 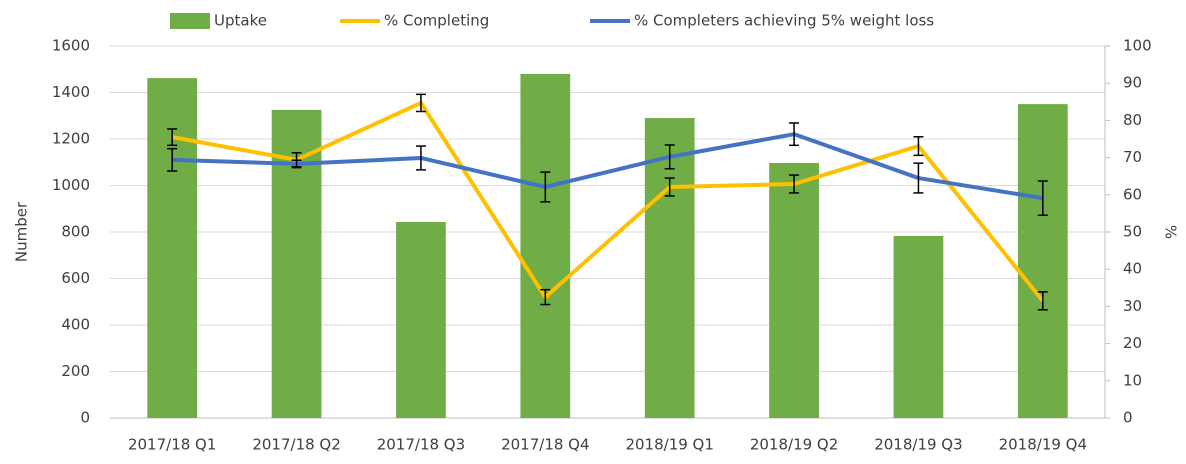 I want to click on x-tick-label: 2017/18 Q3, so click(x=421, y=445).